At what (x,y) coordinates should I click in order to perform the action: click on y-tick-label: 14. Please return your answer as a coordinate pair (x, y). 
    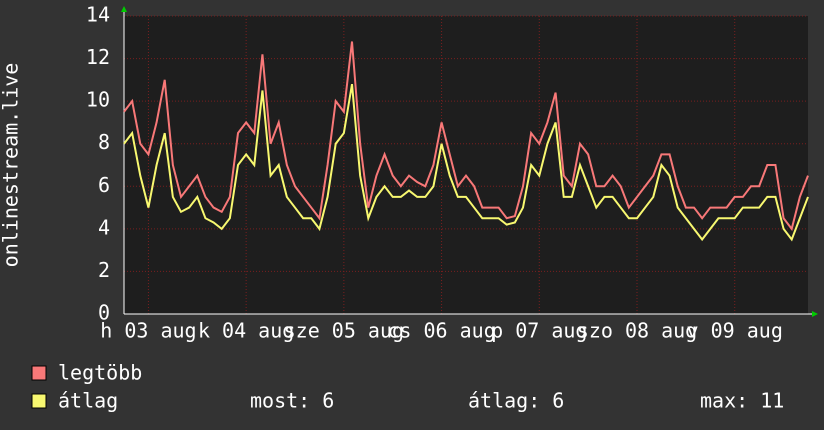
    Looking at the image, I should click on (98, 15).